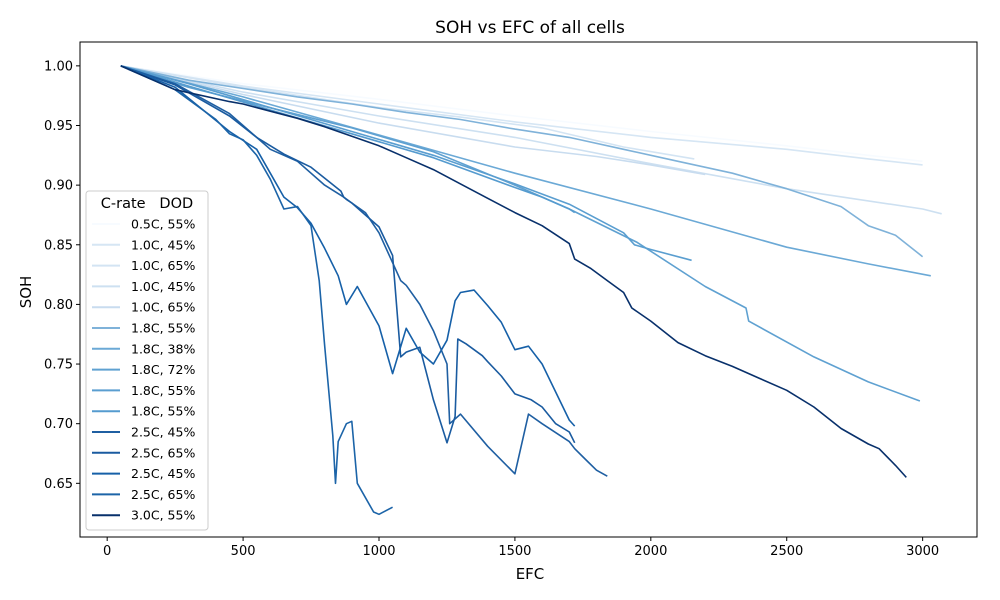 This screenshot has width=1000, height=600. What do you see at coordinates (530, 28) in the screenshot?
I see `chart-title: SOH vs EFC of all cells` at bounding box center [530, 28].